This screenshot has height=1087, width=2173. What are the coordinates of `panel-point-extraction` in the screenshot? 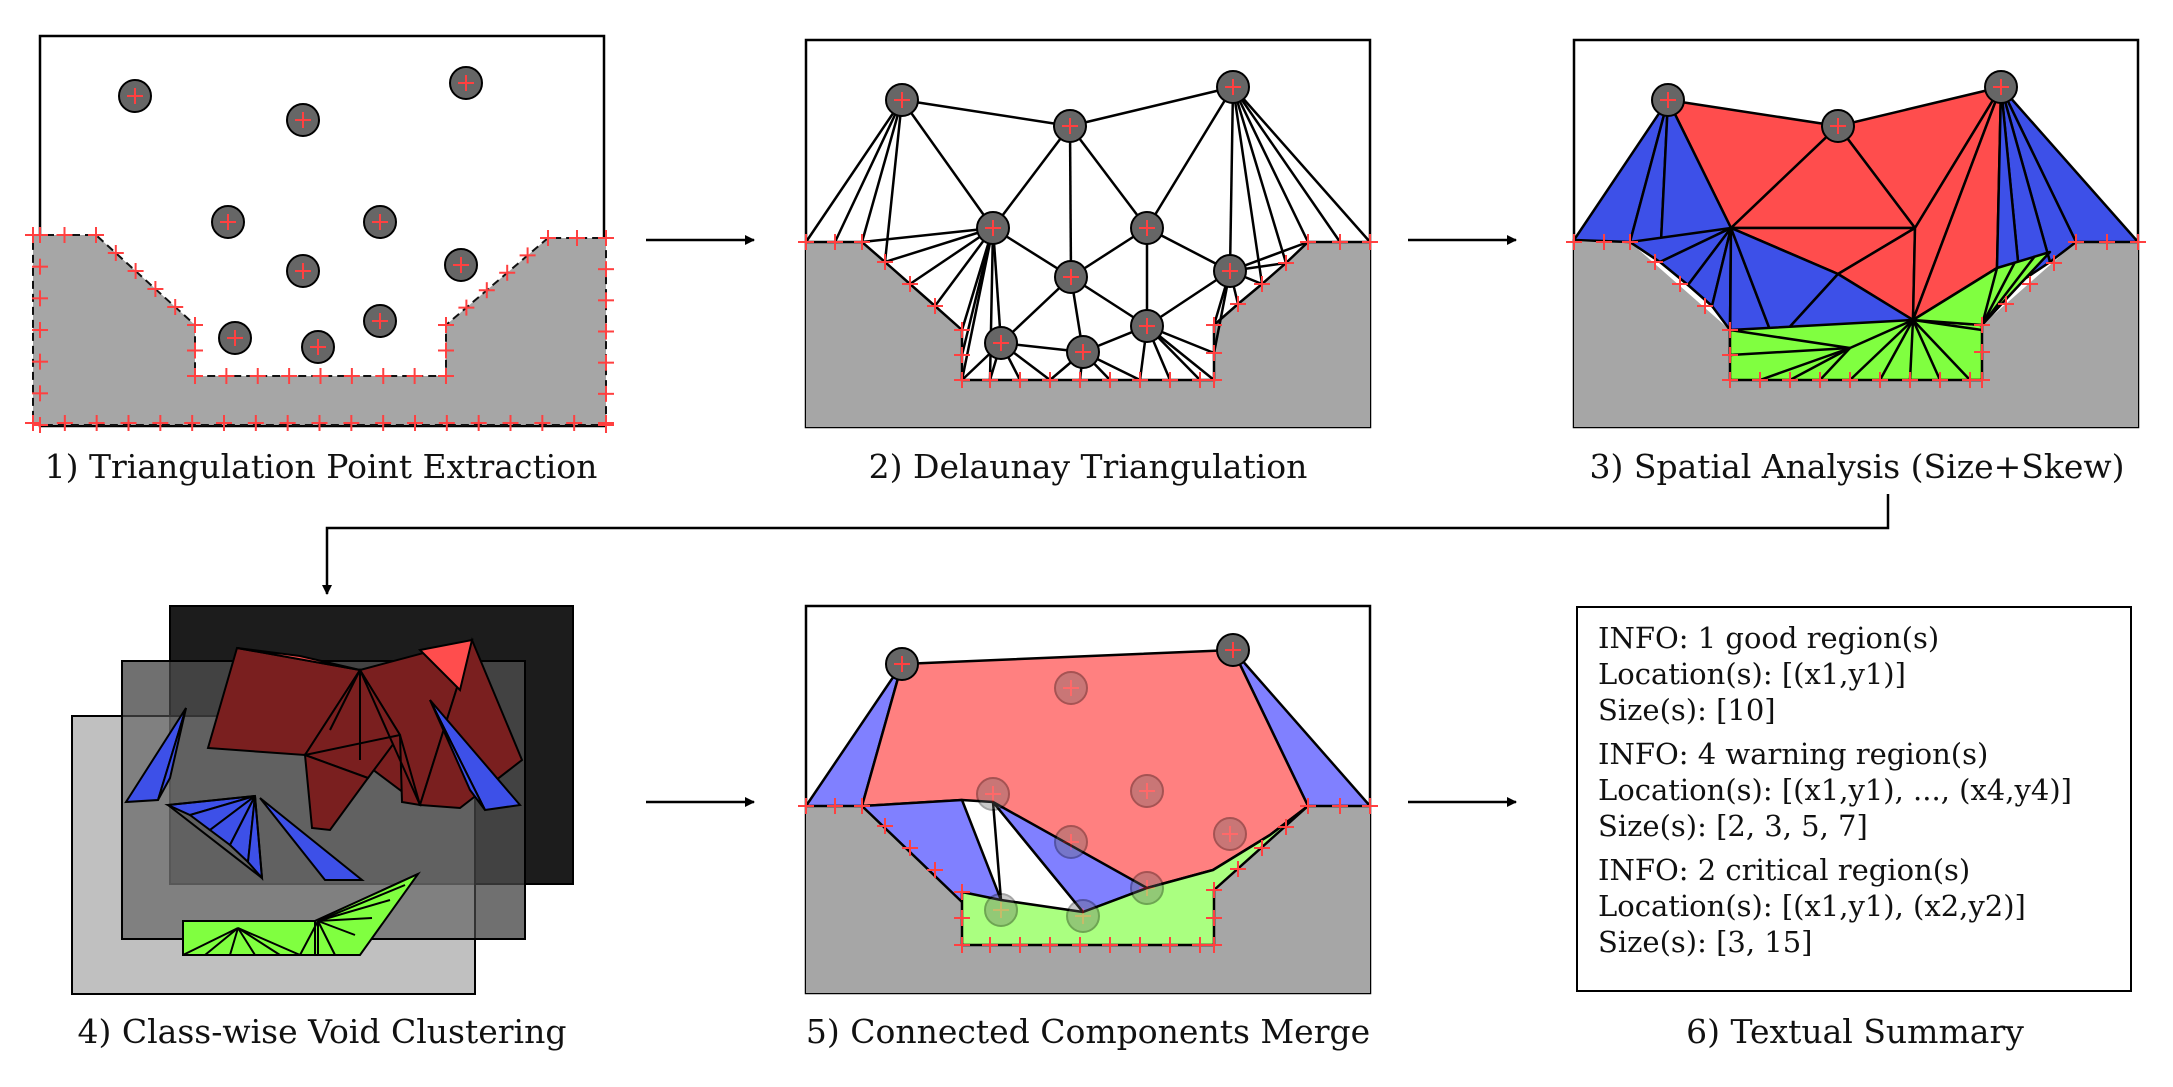 It's located at (319, 233).